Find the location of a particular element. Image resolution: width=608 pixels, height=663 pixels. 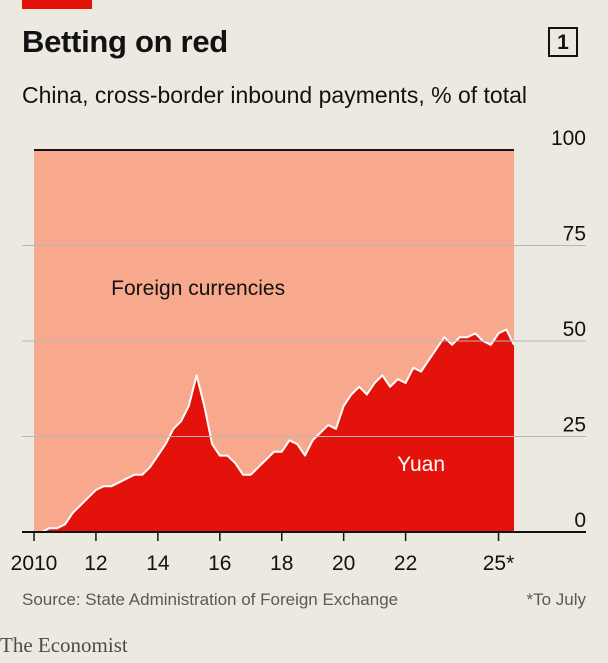

x-tick-label: 25* is located at coordinates (499, 563).